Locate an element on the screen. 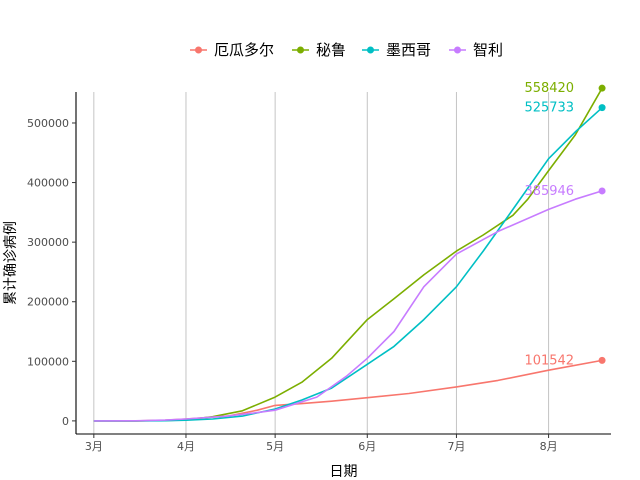 The image size is (640, 480). y-tick-label: 100000 is located at coordinates (48, 361).